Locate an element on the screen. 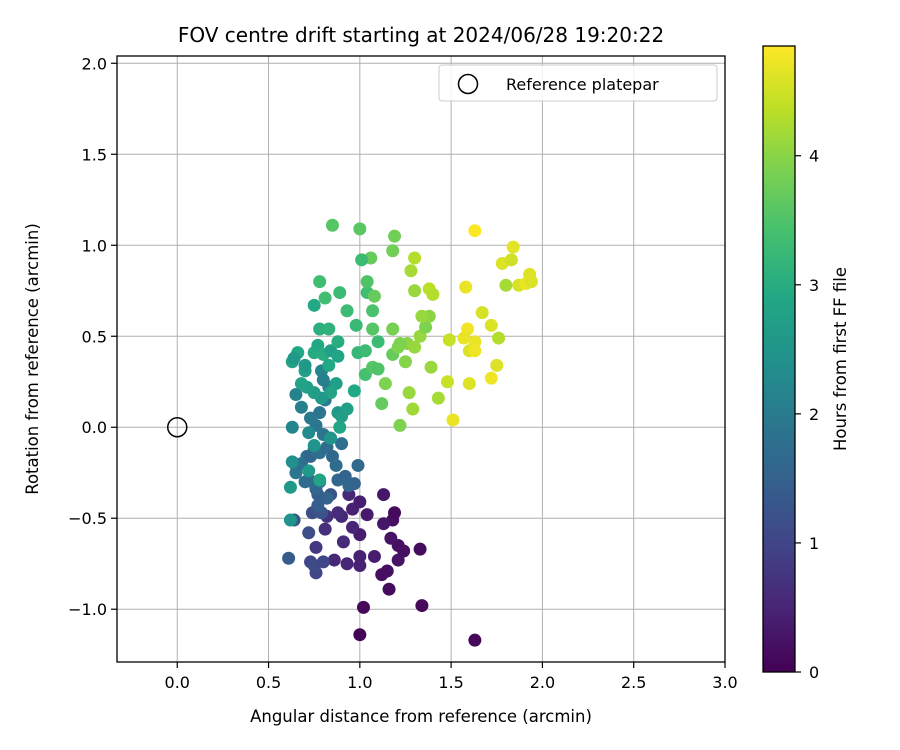 The width and height of the screenshot is (900, 750). y-tick-label: 0.0 is located at coordinates (94, 427).